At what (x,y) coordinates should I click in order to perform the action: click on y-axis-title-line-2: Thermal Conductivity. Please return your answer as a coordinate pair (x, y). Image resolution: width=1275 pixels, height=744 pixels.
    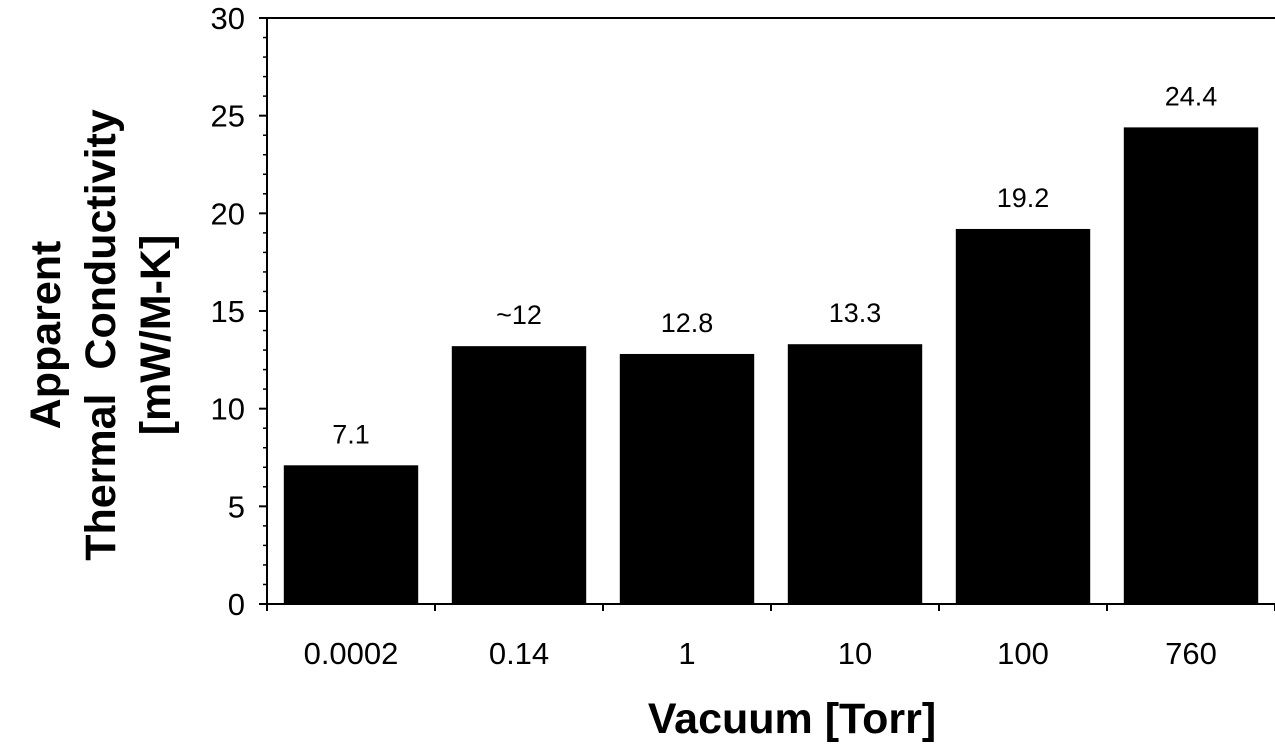
    Looking at the image, I should click on (101, 335).